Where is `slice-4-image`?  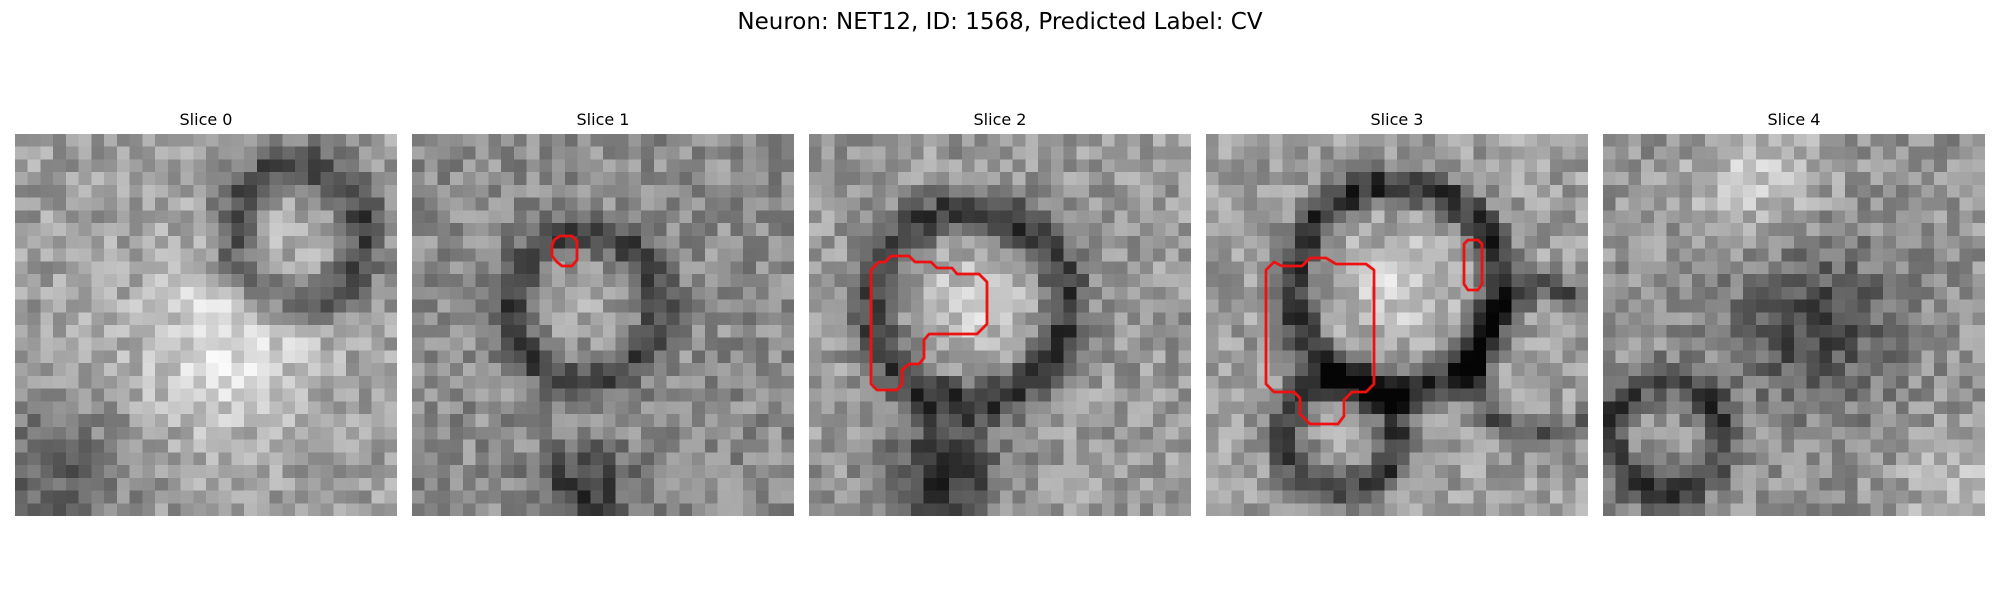
slice-4-image is located at coordinates (1794, 325).